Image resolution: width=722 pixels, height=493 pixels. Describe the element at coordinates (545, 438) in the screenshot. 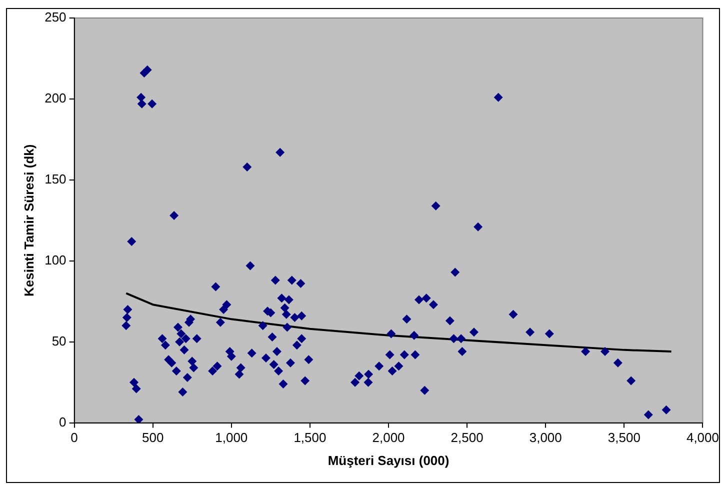

I see `x-tick-label: 3,000` at that location.